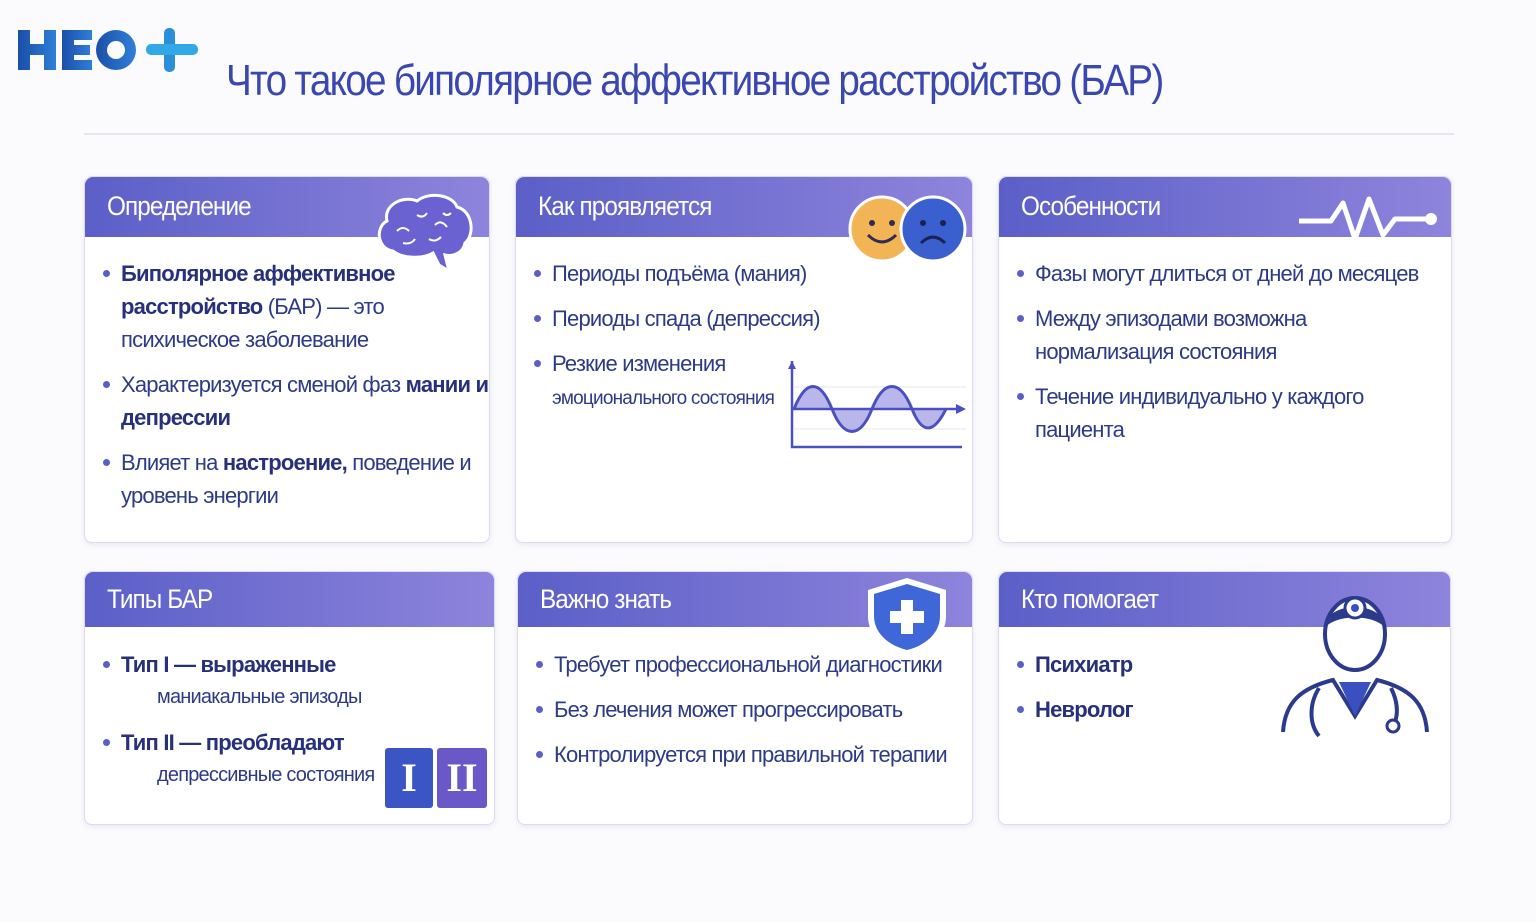 This screenshot has height=922, width=1536. I want to click on divider, so click(769, 134).